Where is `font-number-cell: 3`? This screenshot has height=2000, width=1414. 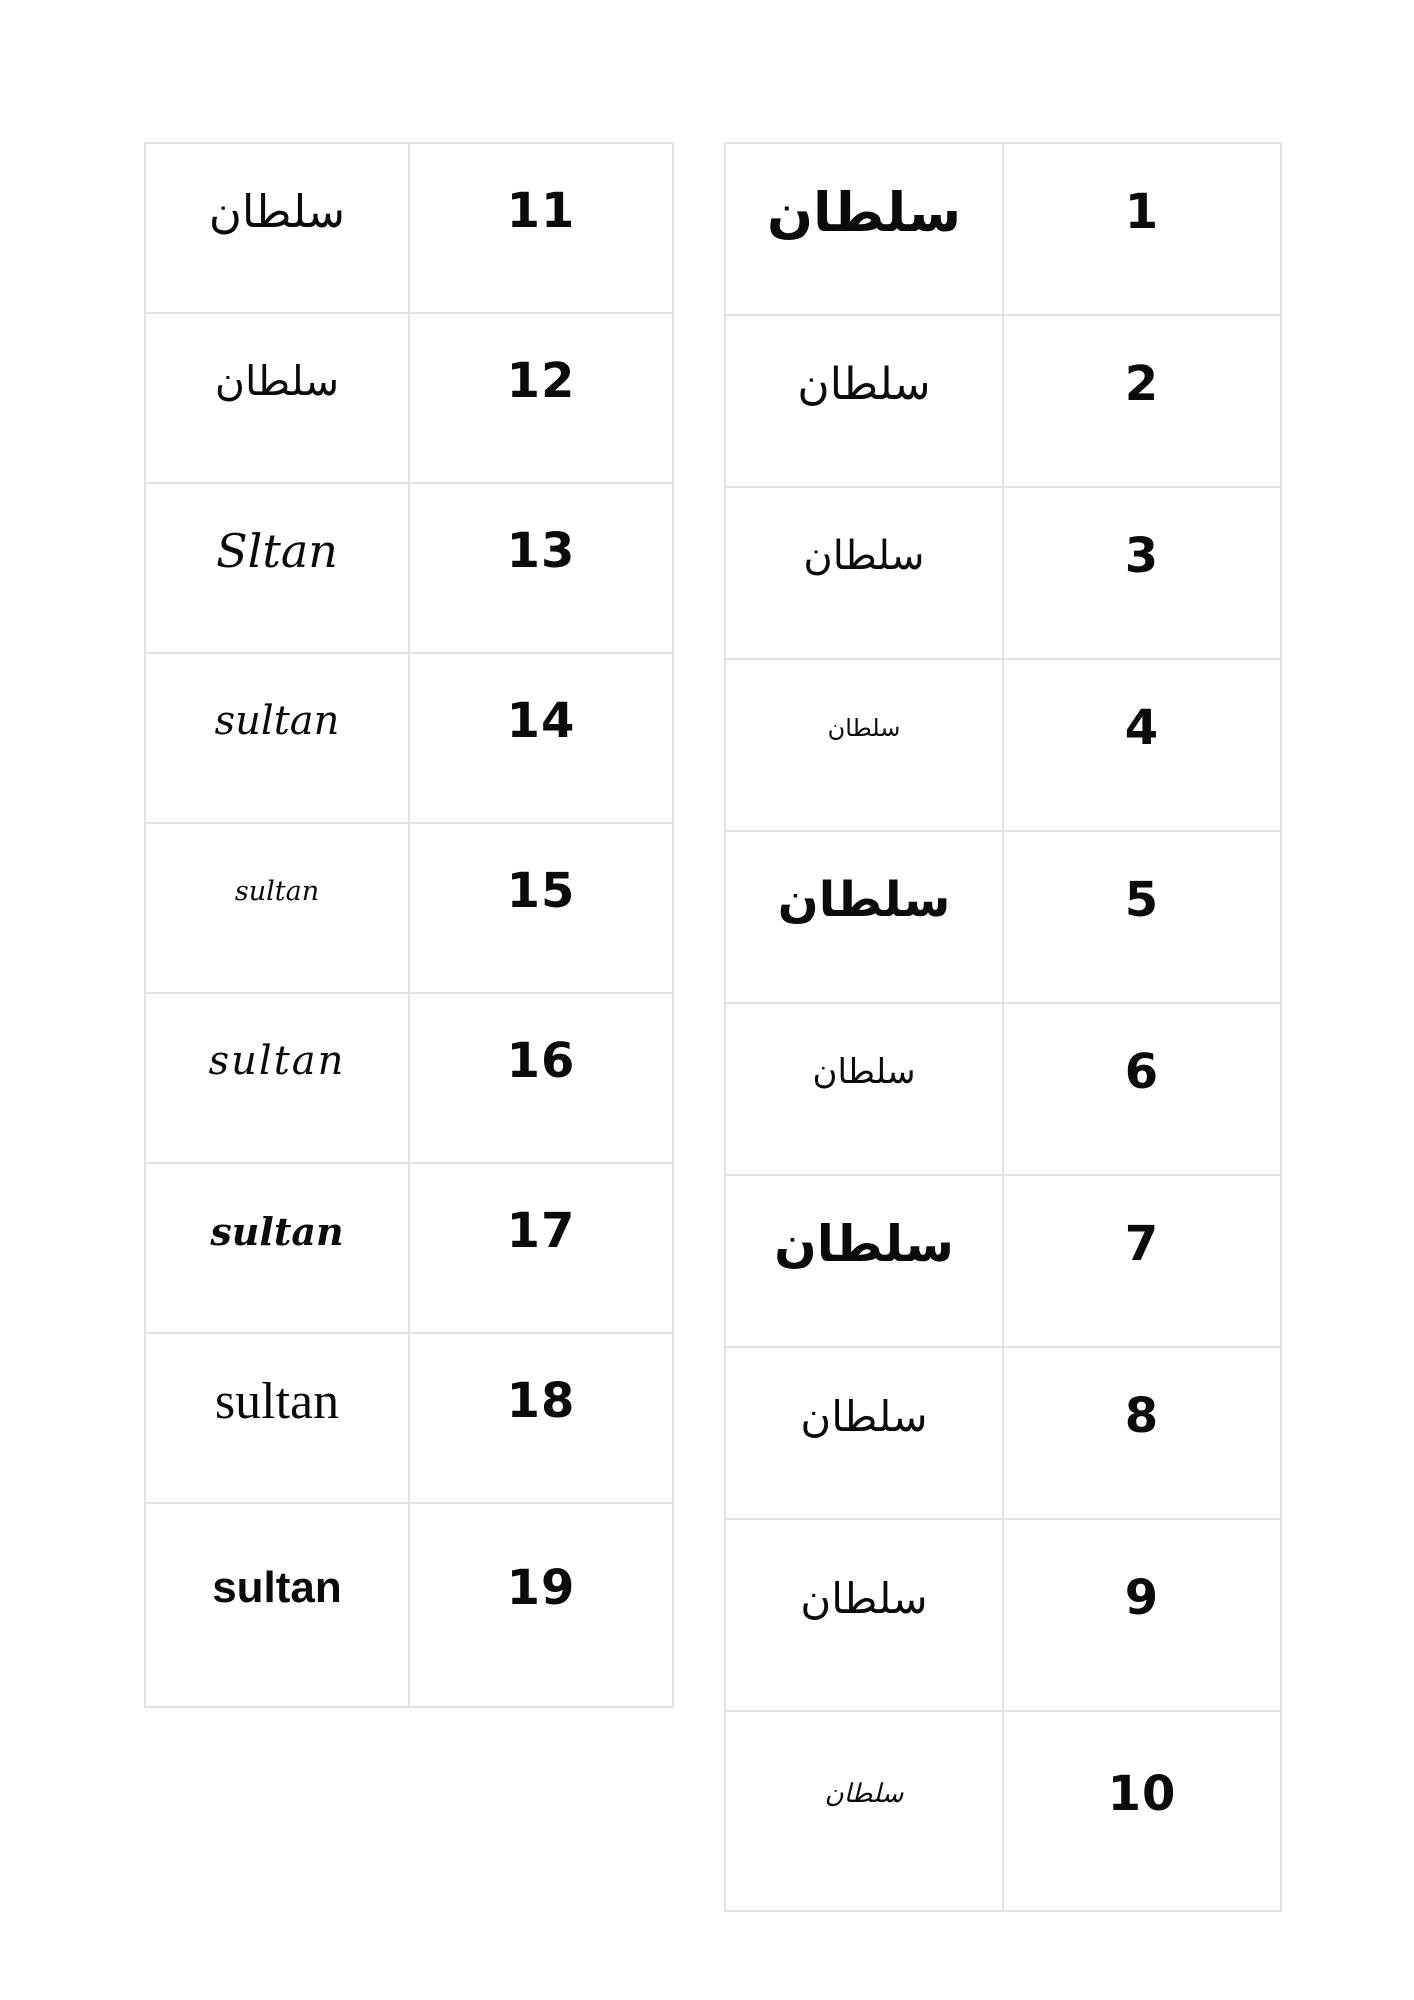
font-number-cell: 3 is located at coordinates (1142, 573).